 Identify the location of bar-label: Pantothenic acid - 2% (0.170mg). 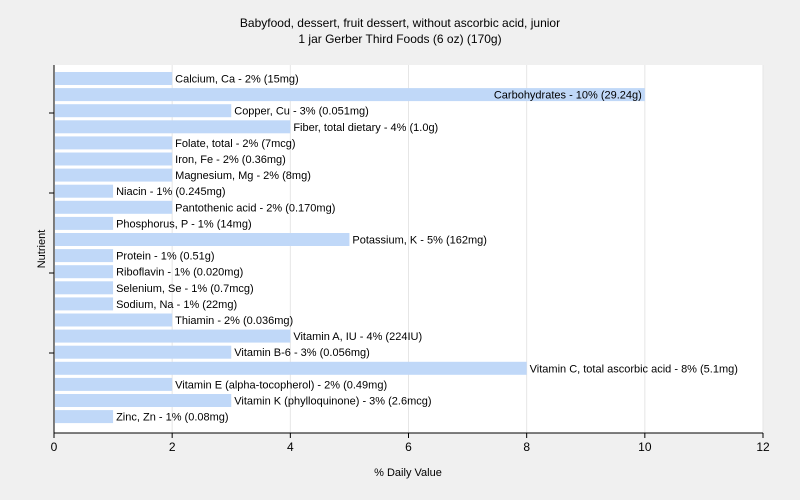
(255, 208).